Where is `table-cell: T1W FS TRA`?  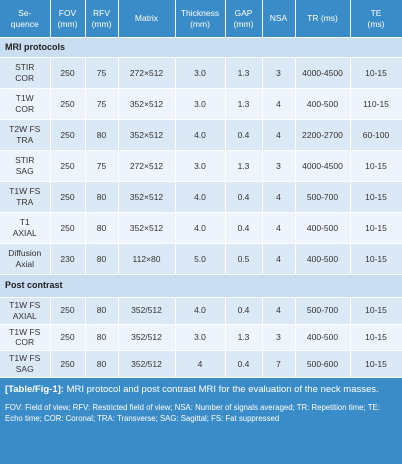 table-cell: T1W FS TRA is located at coordinates (25, 197).